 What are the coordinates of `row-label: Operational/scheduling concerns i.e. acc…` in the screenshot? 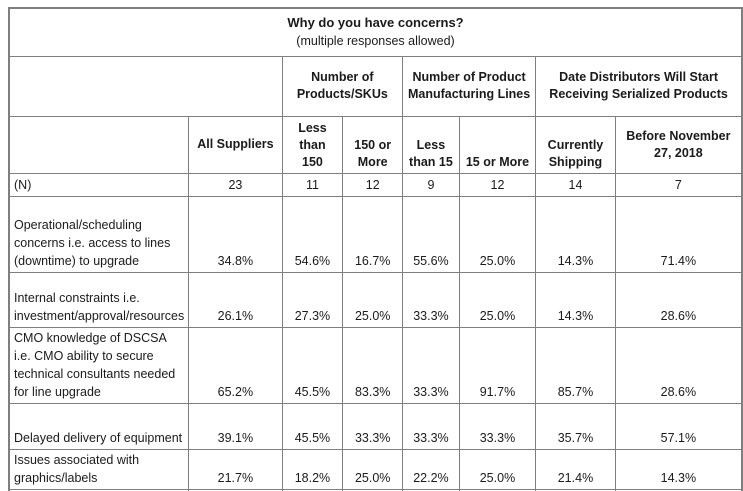 It's located at (99, 234).